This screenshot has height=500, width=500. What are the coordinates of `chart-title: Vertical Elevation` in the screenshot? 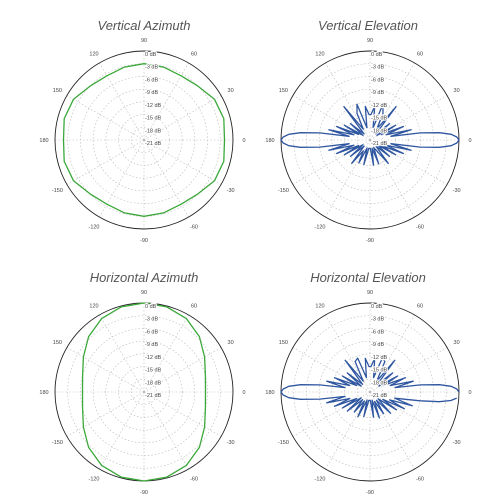 It's located at (368, 25).